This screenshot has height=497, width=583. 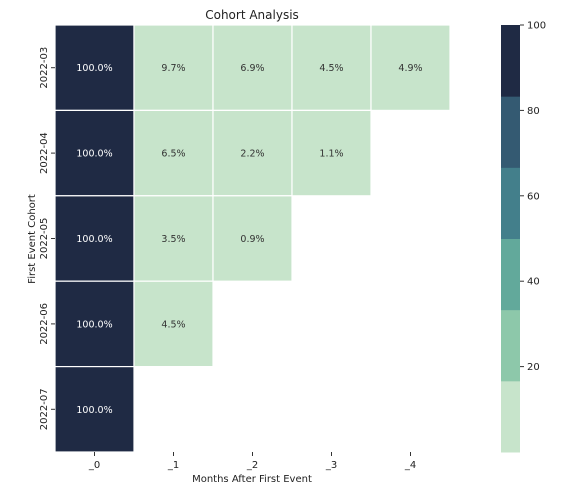 What do you see at coordinates (173, 465) in the screenshot?
I see `x-tick-label: _1` at bounding box center [173, 465].